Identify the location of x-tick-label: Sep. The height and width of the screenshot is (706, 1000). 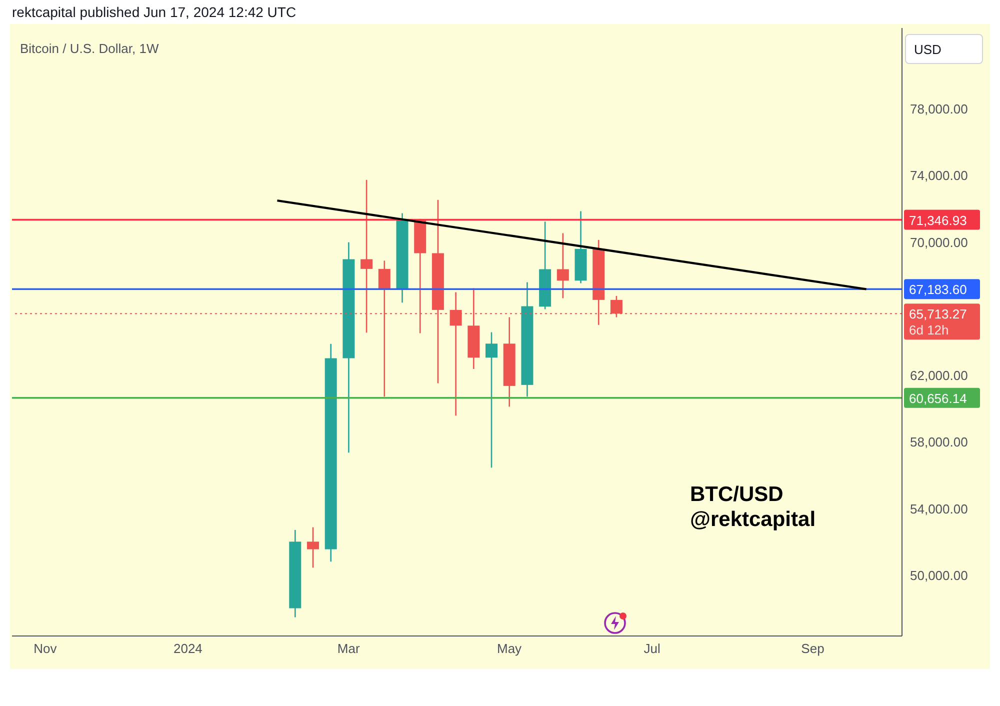
(812, 648).